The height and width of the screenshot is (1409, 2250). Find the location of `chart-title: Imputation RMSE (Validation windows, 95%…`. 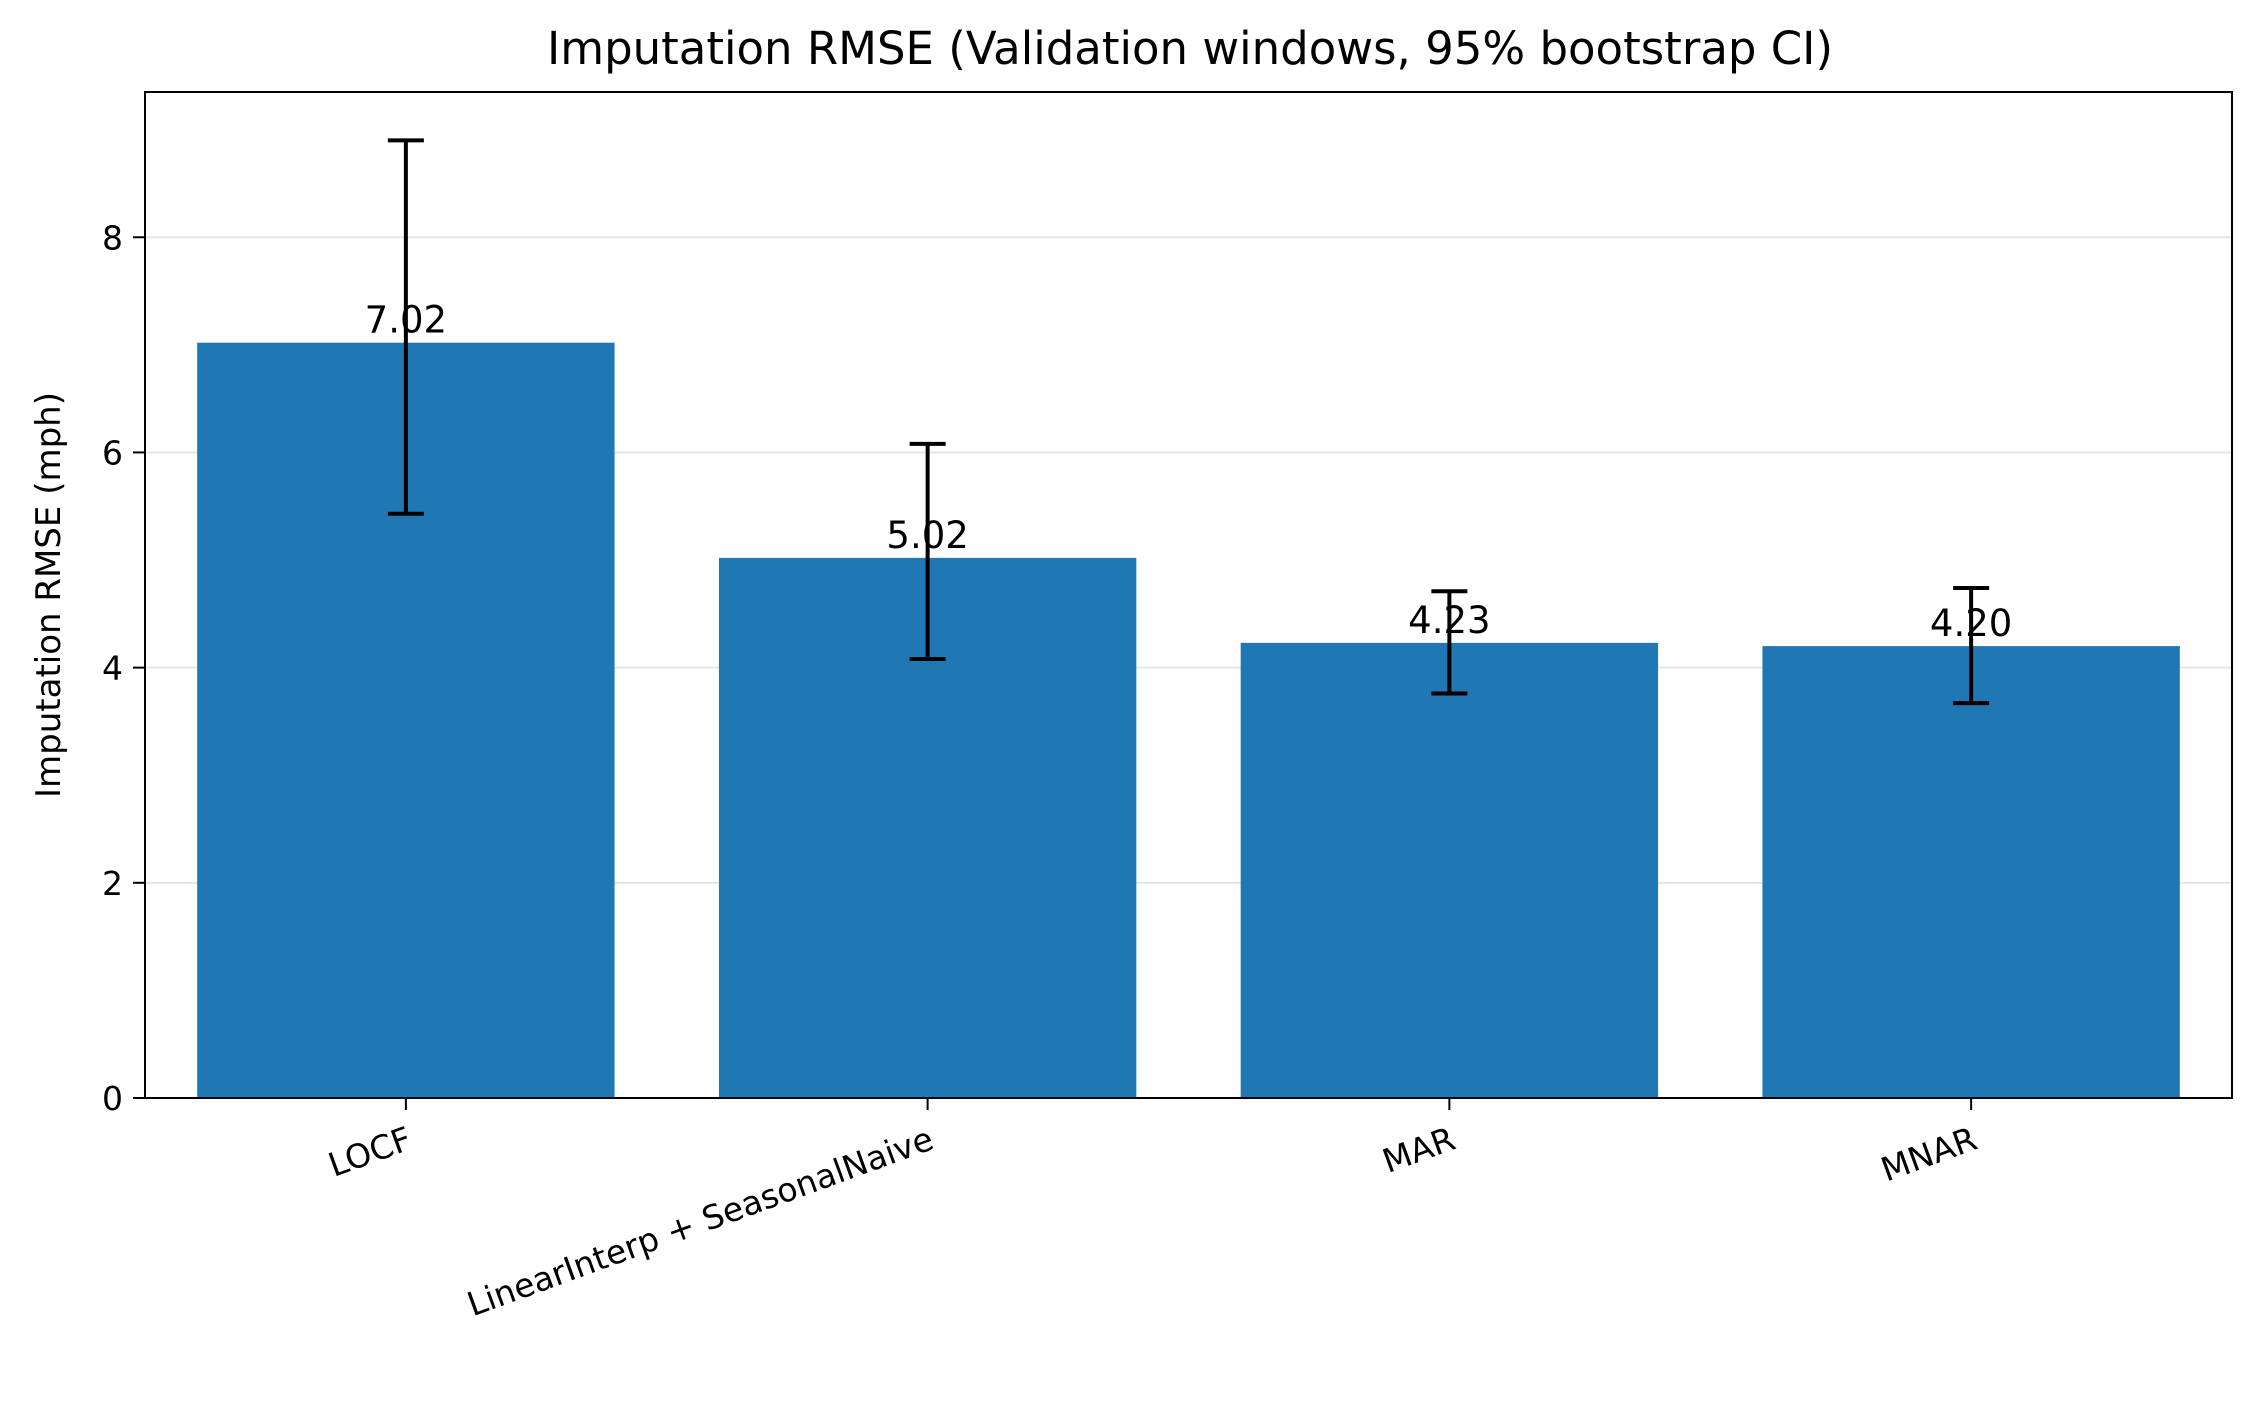

chart-title: Imputation RMSE (Validation windows, 95%… is located at coordinates (1190, 48).